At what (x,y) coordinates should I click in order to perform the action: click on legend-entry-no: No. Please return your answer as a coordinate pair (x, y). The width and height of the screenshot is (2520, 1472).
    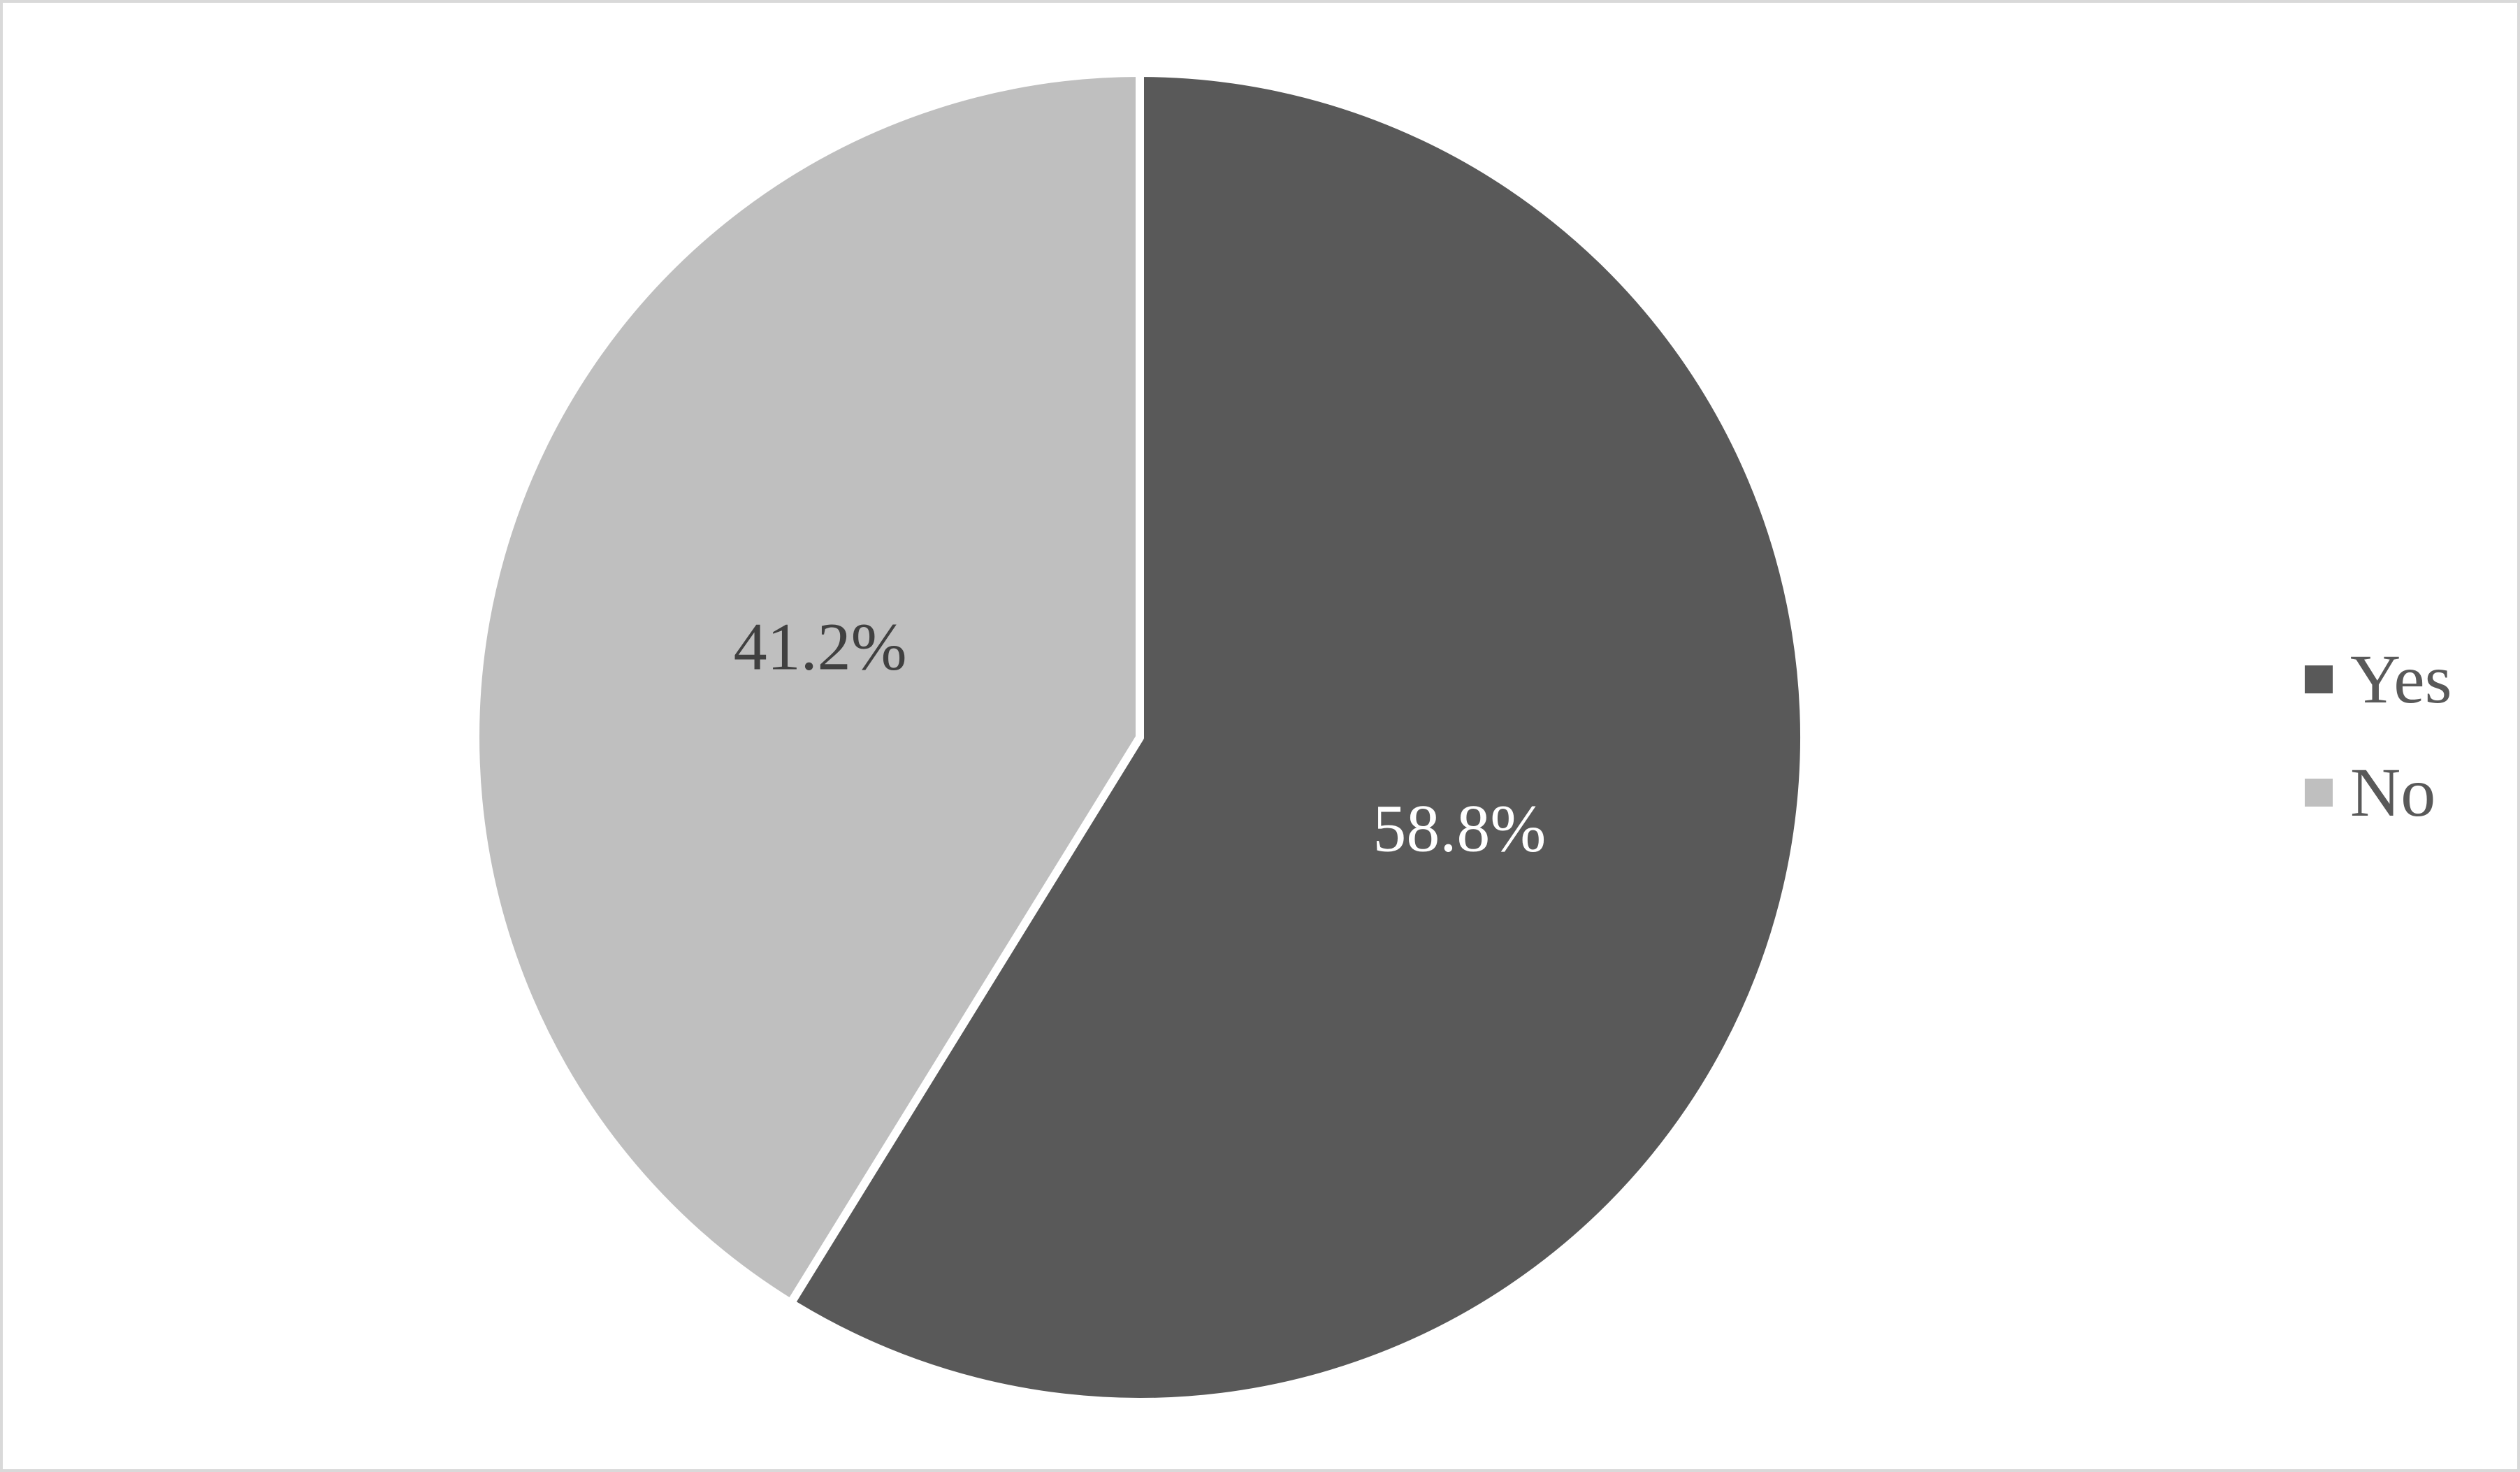
    Looking at the image, I should click on (2379, 793).